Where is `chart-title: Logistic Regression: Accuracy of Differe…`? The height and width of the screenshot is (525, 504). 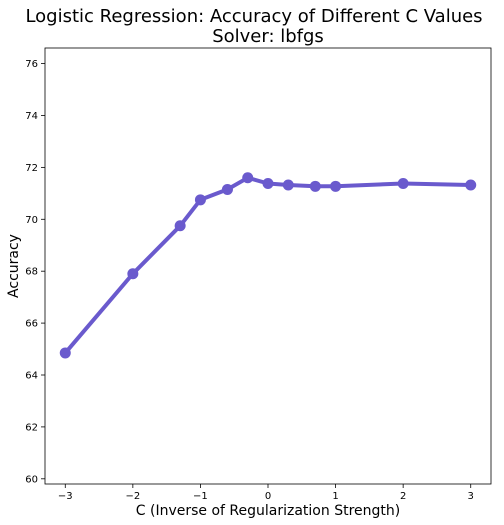 chart-title: Logistic Regression: Accuracy of Differe… is located at coordinates (253, 16).